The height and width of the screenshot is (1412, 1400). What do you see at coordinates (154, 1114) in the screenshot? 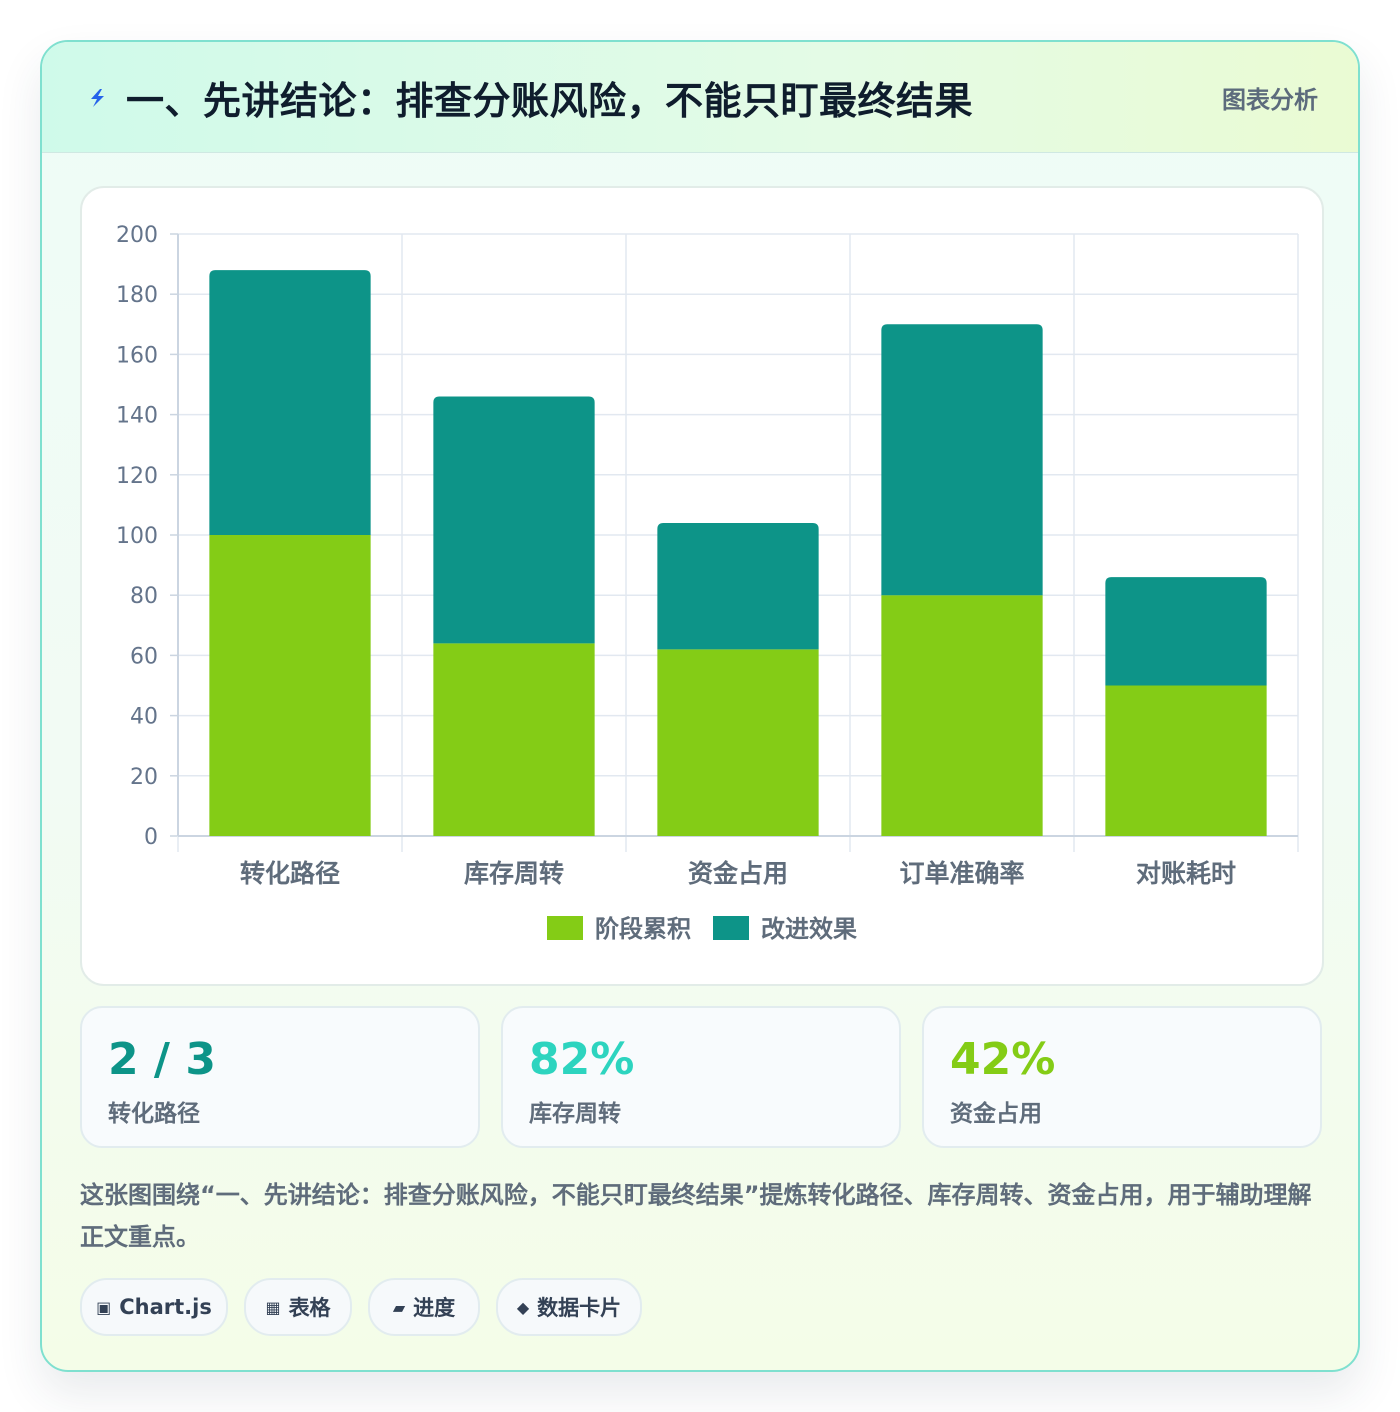
I see `stat-label: 转化路径` at bounding box center [154, 1114].